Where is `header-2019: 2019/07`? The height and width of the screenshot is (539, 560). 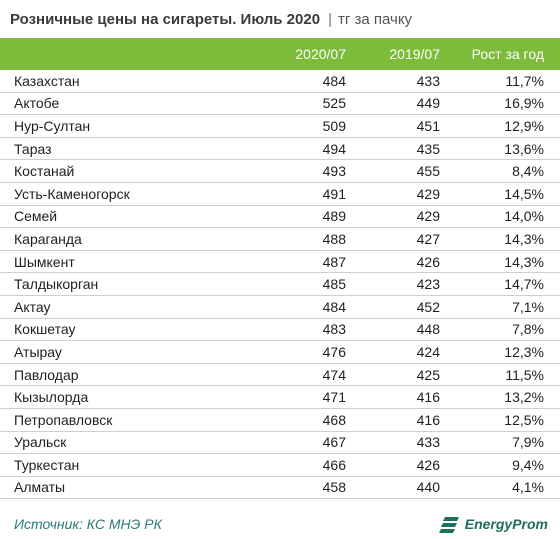
header-2019: 2019/07 is located at coordinates (414, 54).